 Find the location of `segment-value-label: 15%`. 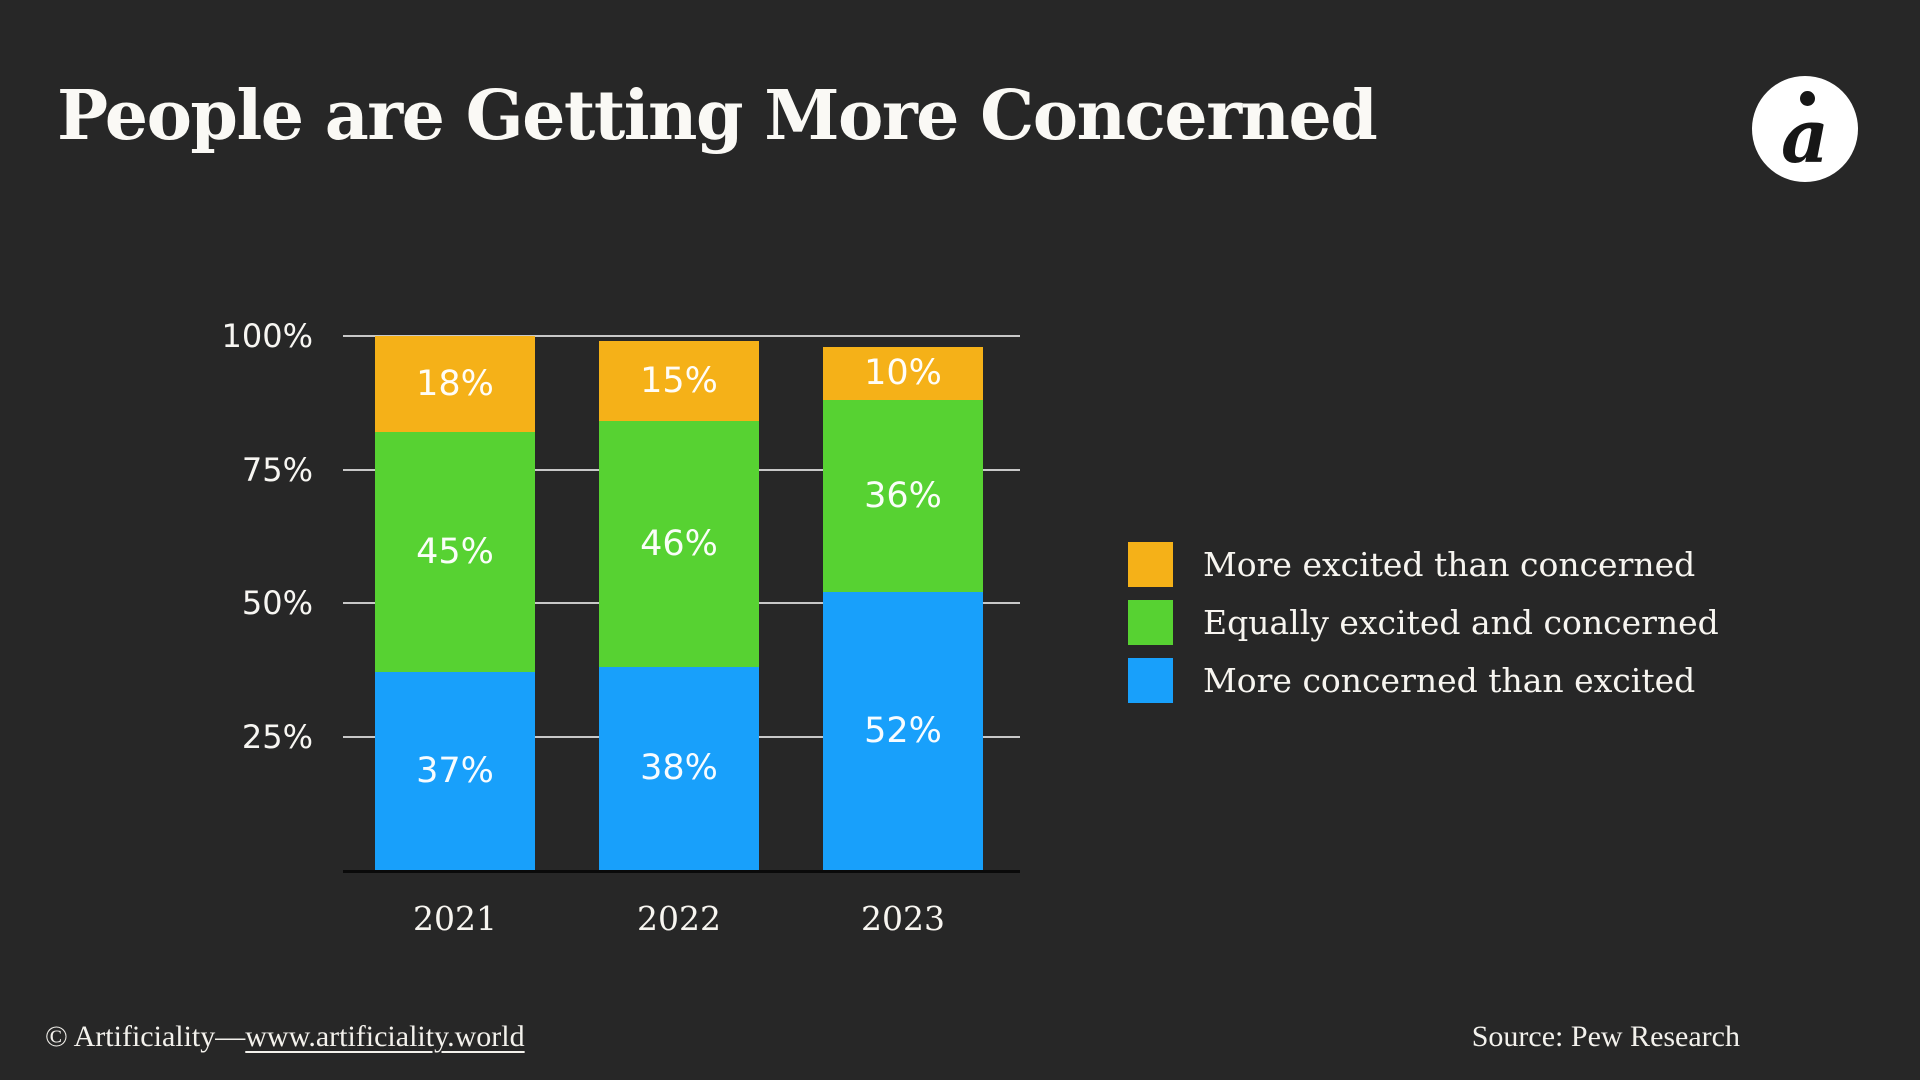

segment-value-label: 15% is located at coordinates (679, 380).